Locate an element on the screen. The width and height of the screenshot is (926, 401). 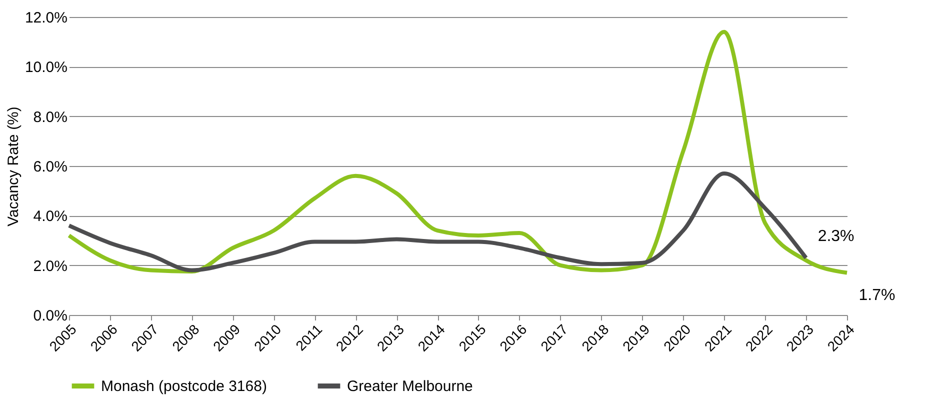
y-tick-label: 0.0% is located at coordinates (50, 316).